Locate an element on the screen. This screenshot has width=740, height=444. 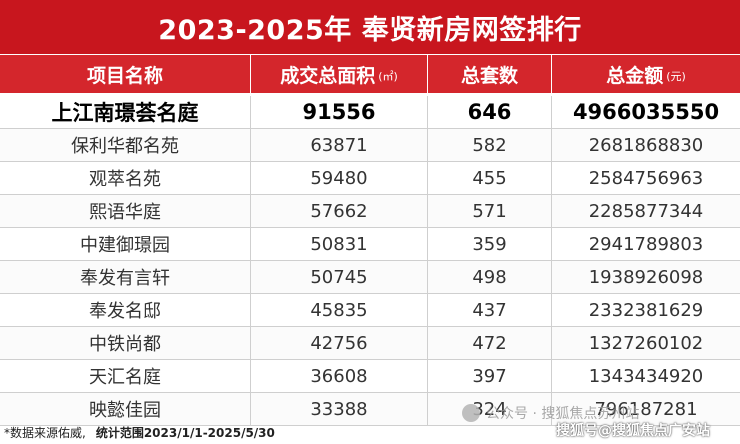
cell-project: 观萃名苑 is located at coordinates (125, 179).